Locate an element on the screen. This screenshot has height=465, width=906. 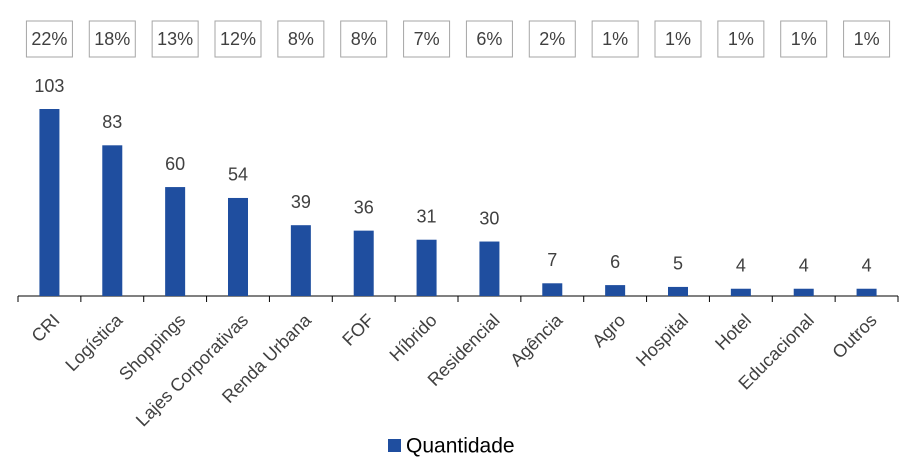
share-label: 18% is located at coordinates (112, 39).